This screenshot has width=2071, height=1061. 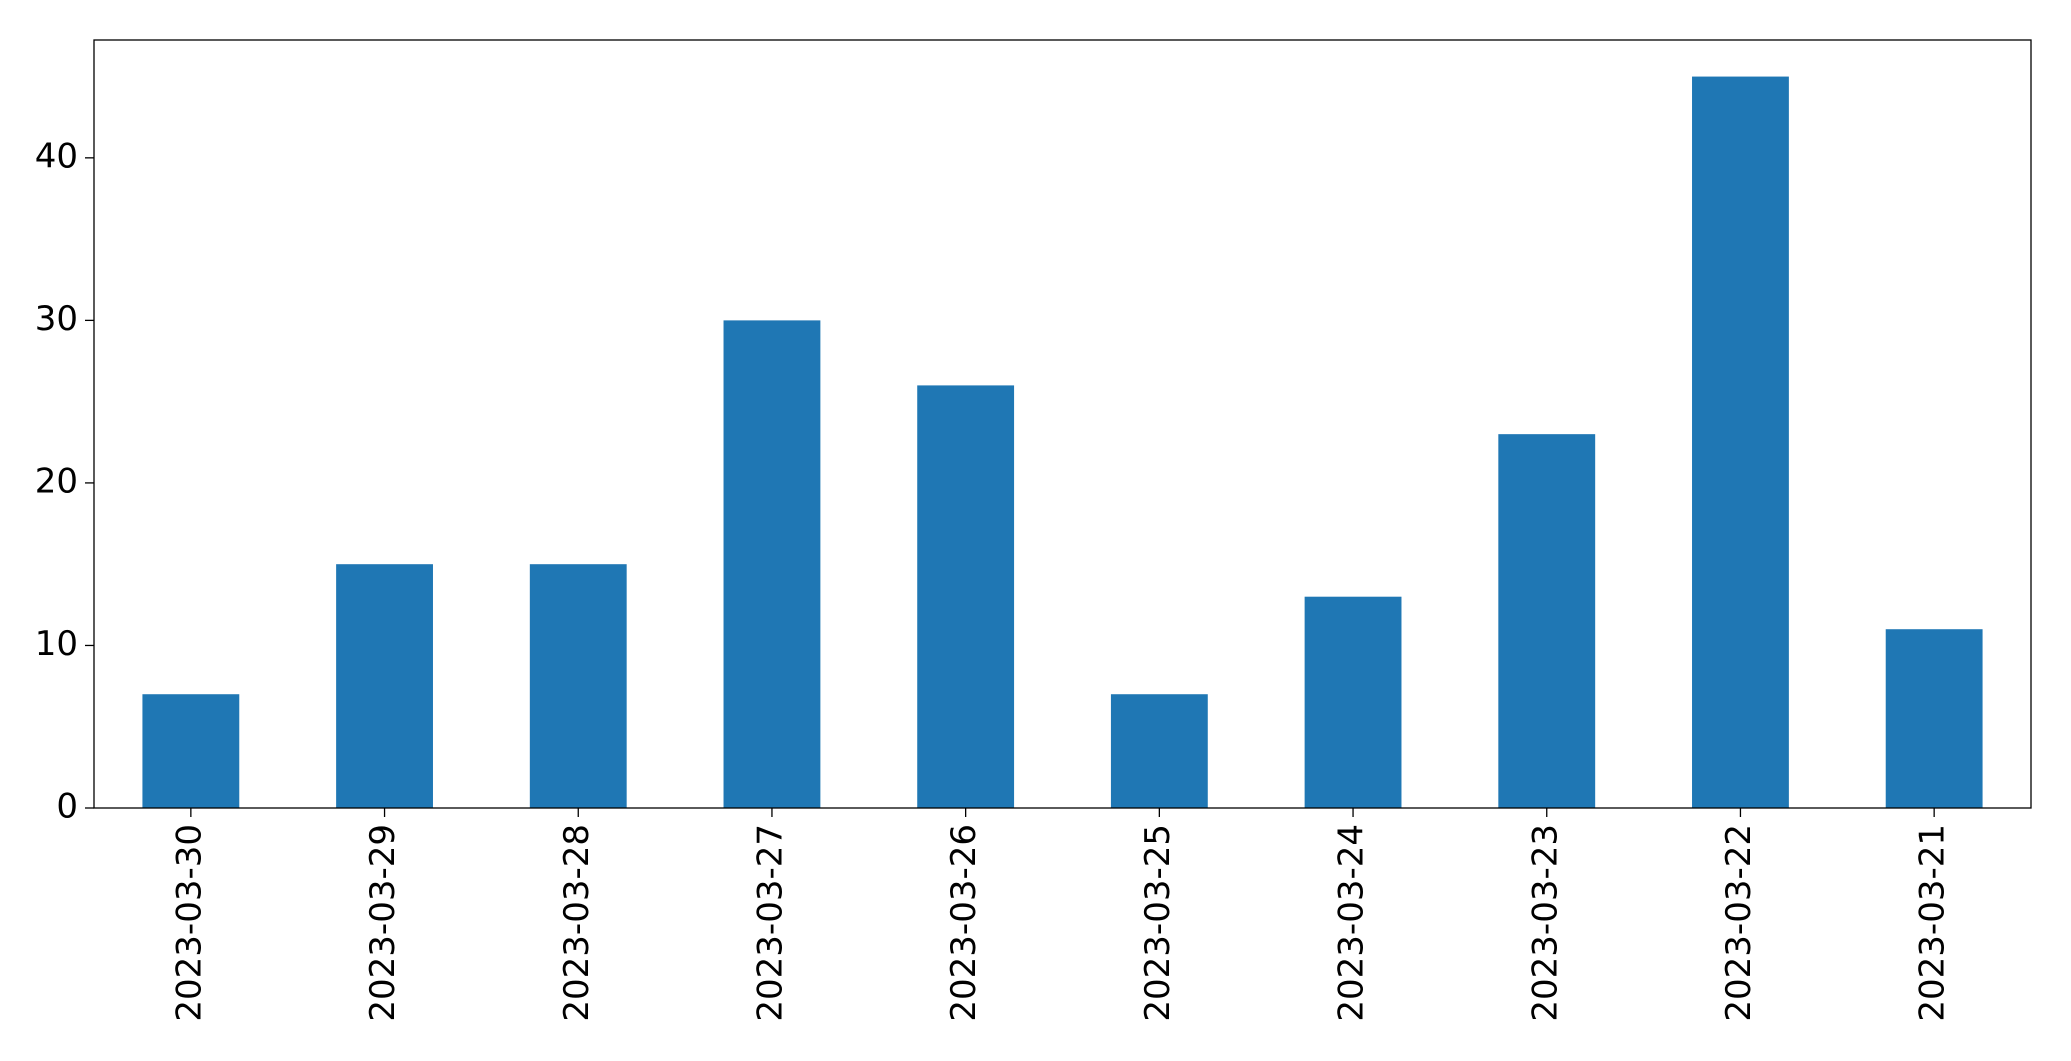 I want to click on x-tick-label: 2023-03-29, so click(x=383, y=923).